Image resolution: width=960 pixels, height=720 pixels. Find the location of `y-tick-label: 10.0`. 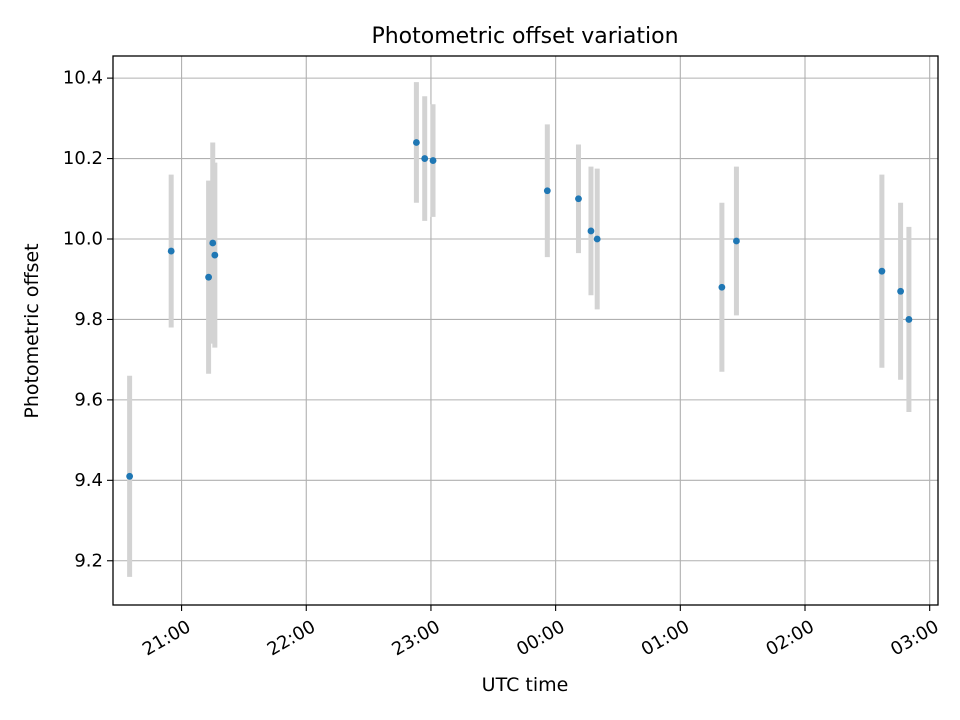

y-tick-label: 10.0 is located at coordinates (83, 239).